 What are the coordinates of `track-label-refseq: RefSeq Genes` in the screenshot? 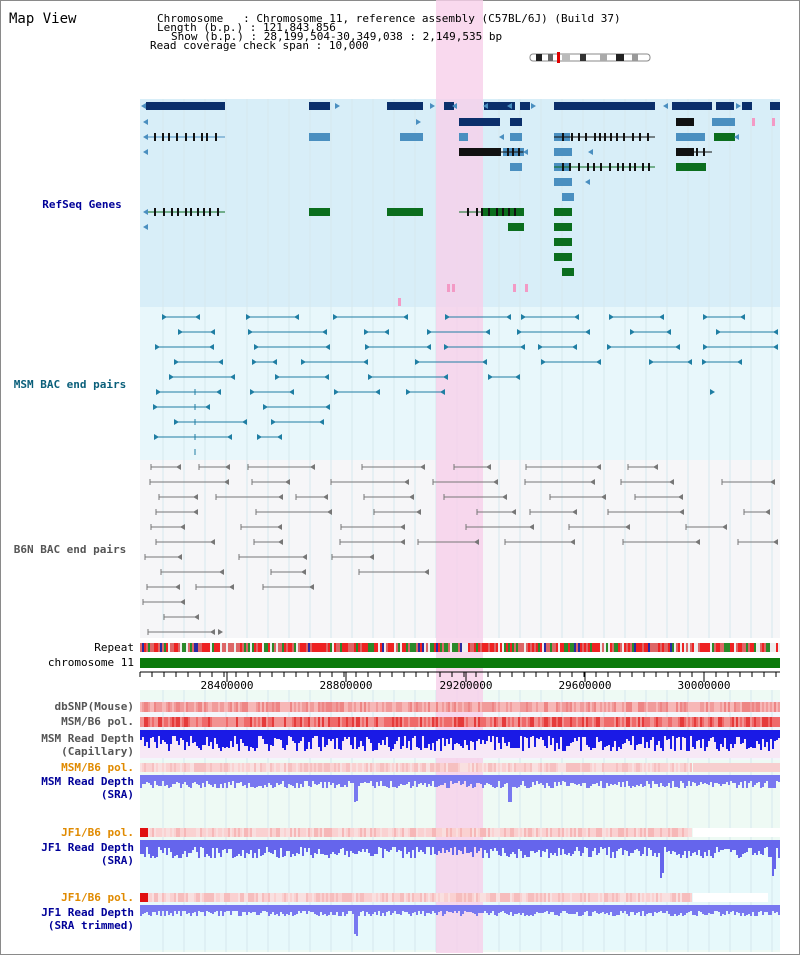 It's located at (82, 204).